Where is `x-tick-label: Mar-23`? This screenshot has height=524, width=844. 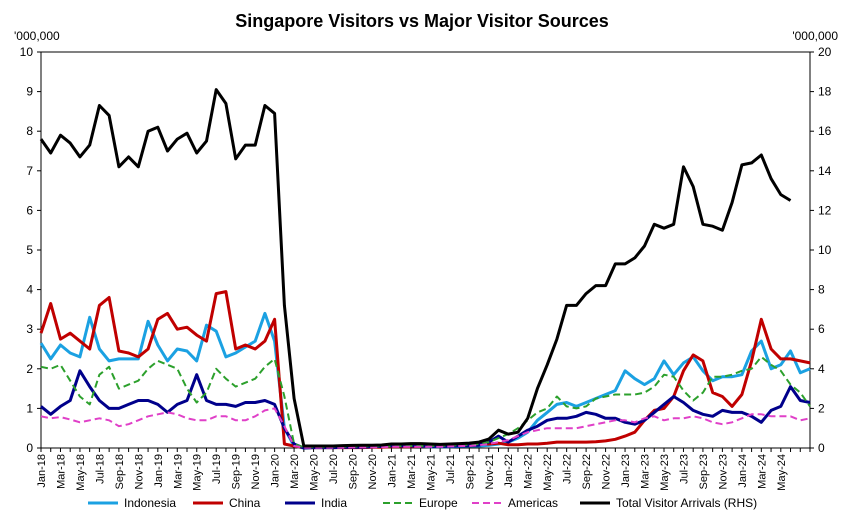 x-tick-label: Mar-23 is located at coordinates (646, 471).